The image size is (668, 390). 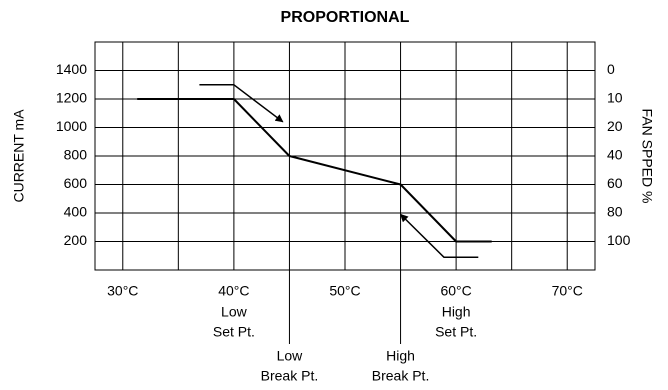 I want to click on x-tick-label: 30°C, so click(x=122, y=291).